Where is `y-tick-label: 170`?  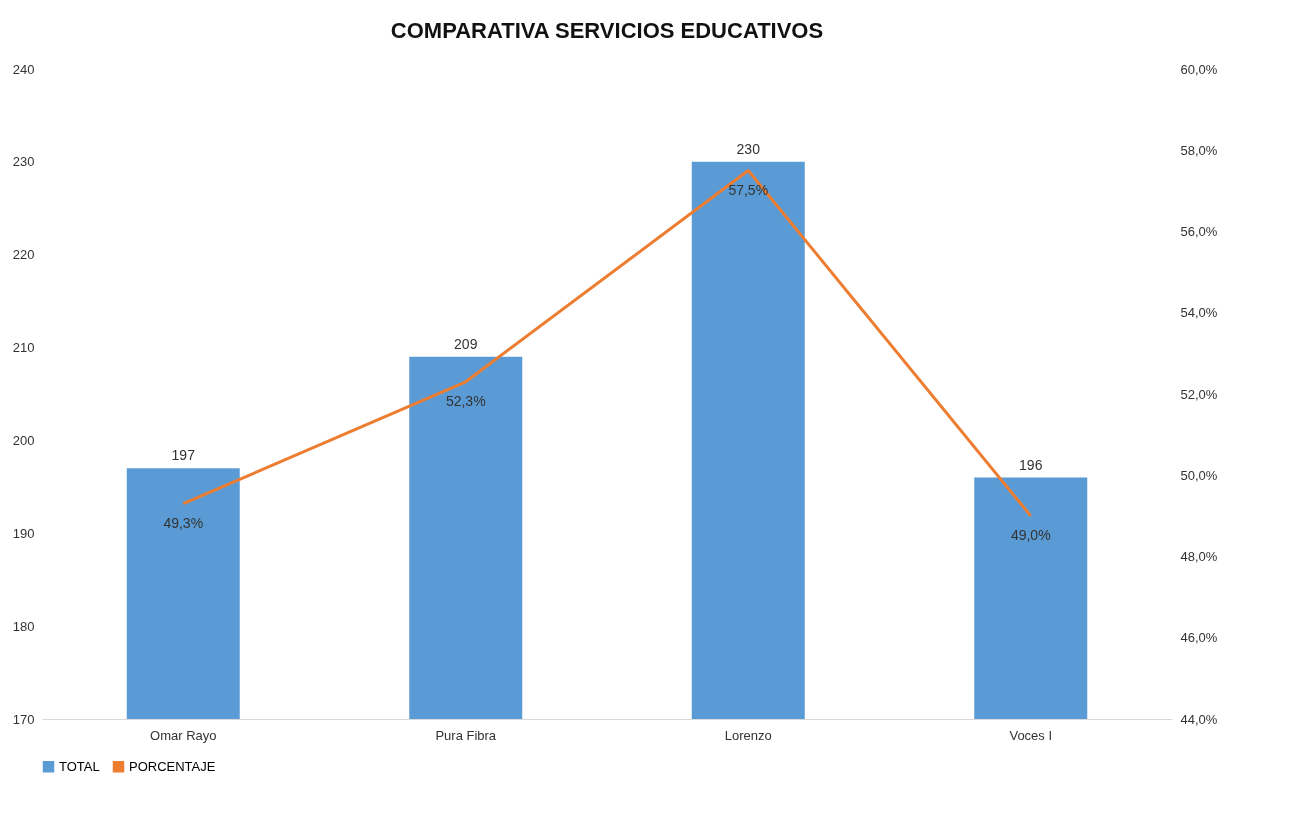 y-tick-label: 170 is located at coordinates (23, 719).